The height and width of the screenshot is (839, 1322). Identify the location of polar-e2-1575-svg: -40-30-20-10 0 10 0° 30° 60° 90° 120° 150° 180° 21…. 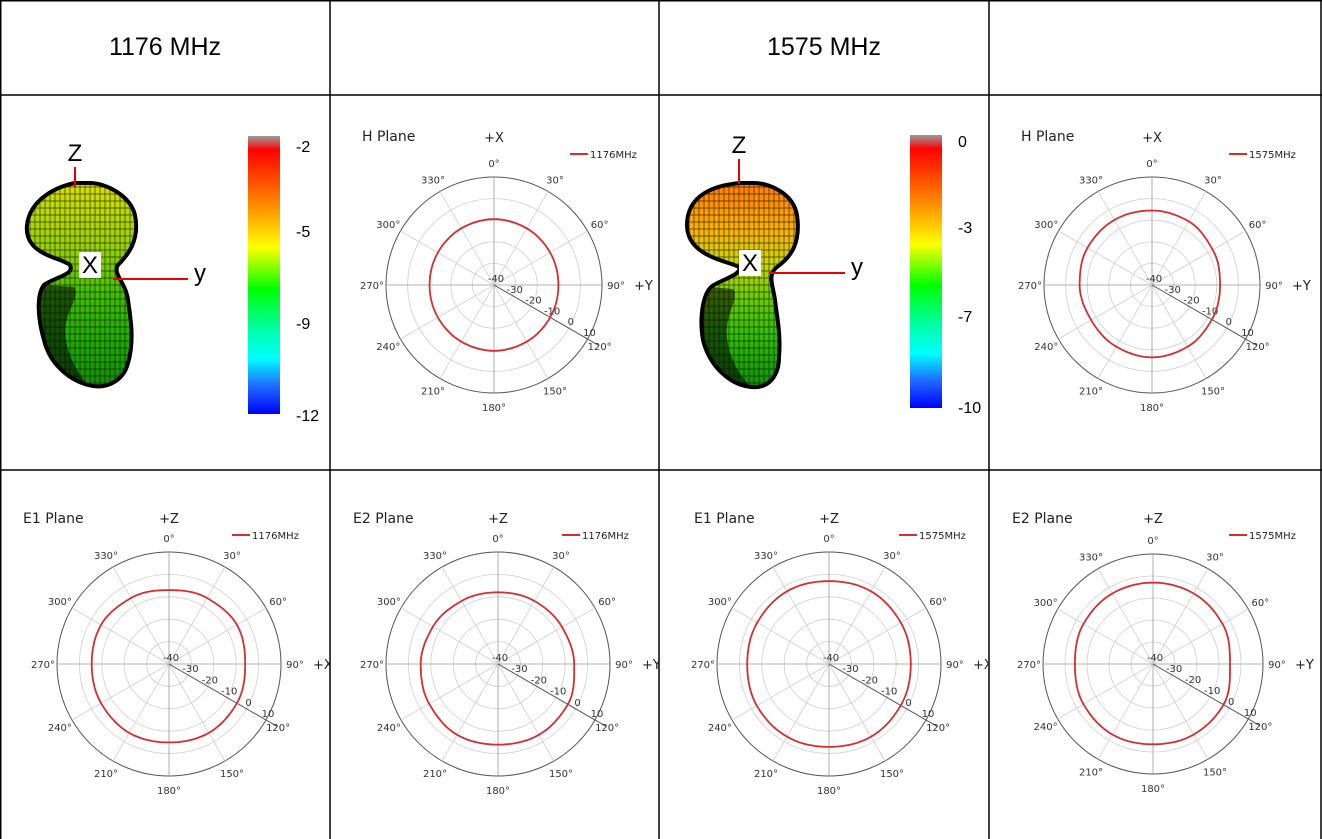
(1163, 653).